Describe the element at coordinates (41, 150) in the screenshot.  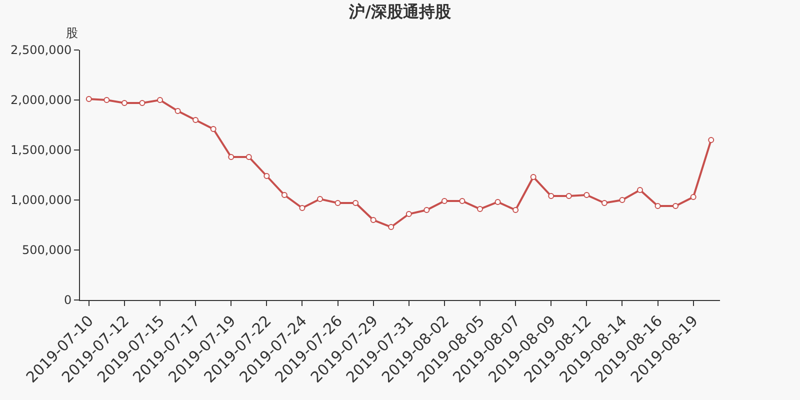
I see `y-tick-label: 1,500,000` at that location.